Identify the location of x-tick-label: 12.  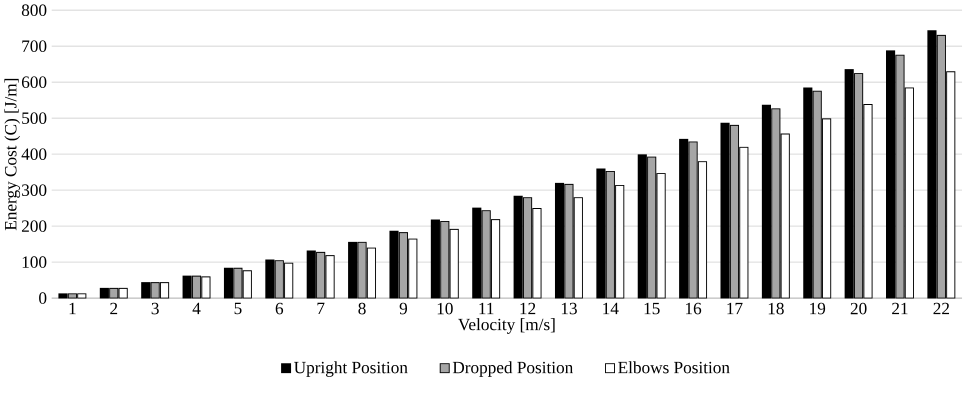
(528, 308).